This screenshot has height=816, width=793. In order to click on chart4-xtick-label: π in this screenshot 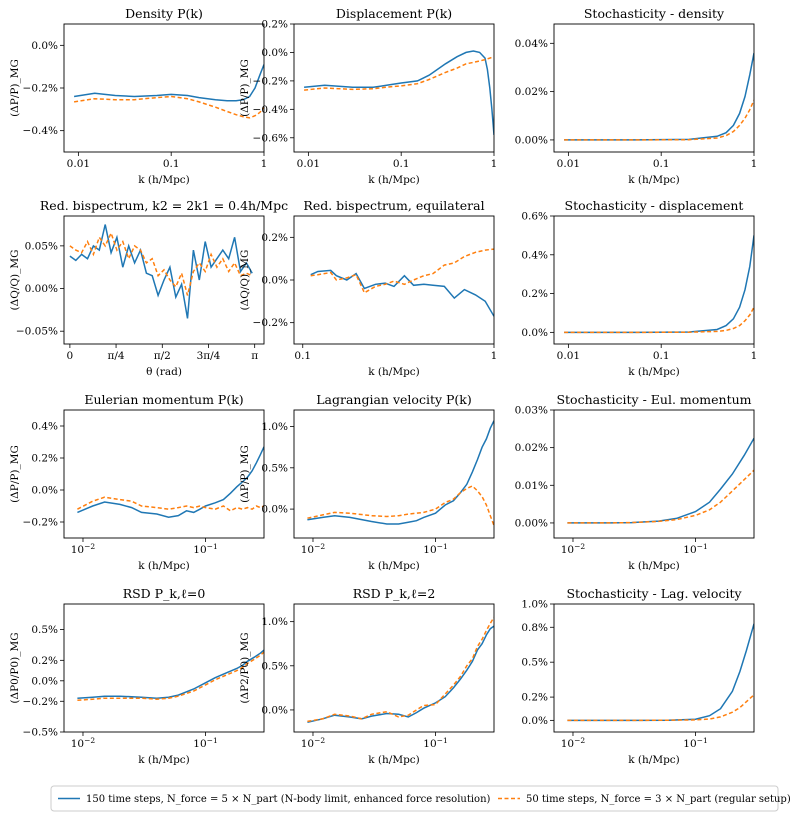, I will do `click(254, 356)`.